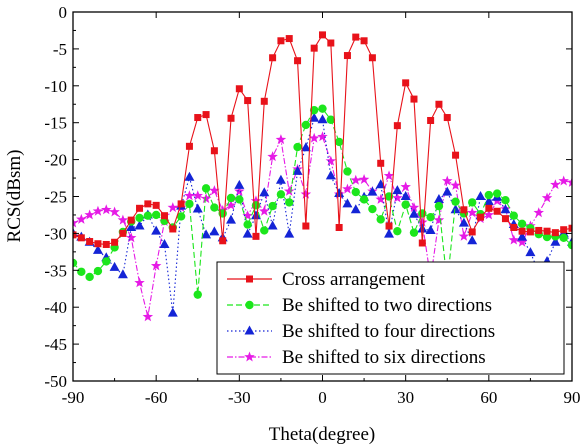 The image size is (583, 448). Describe the element at coordinates (388, 331) in the screenshot. I see `legend-label: Be shifted to four directions` at that location.